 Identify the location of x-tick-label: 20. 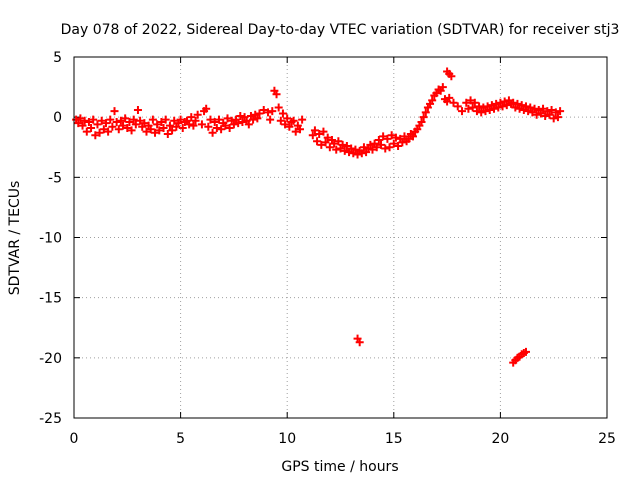
(500, 439).